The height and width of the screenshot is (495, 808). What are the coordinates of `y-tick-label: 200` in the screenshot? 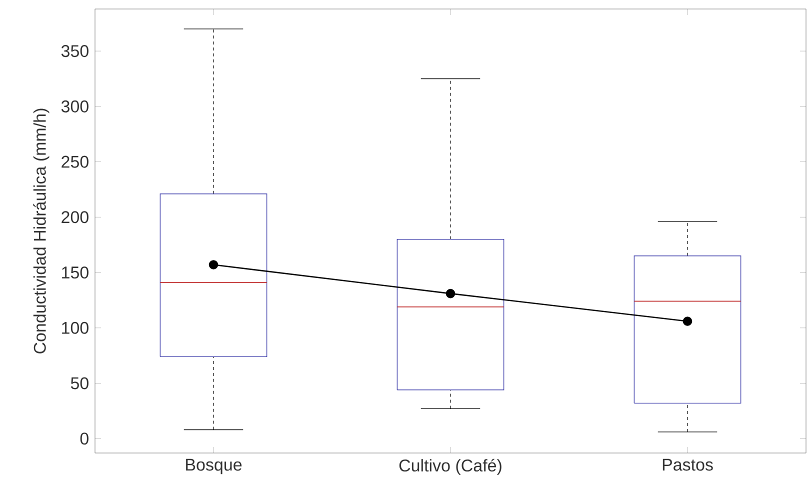 It's located at (75, 217).